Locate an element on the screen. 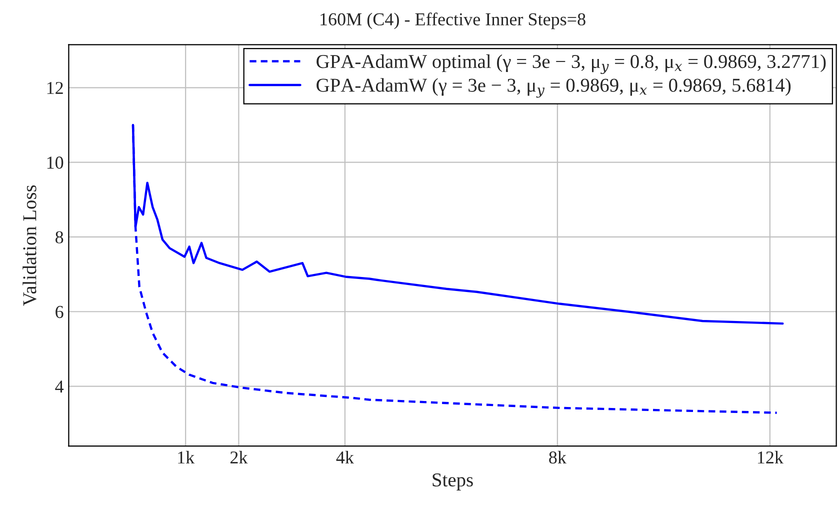 The image size is (838, 508). x-tick-label: 8k is located at coordinates (557, 457).